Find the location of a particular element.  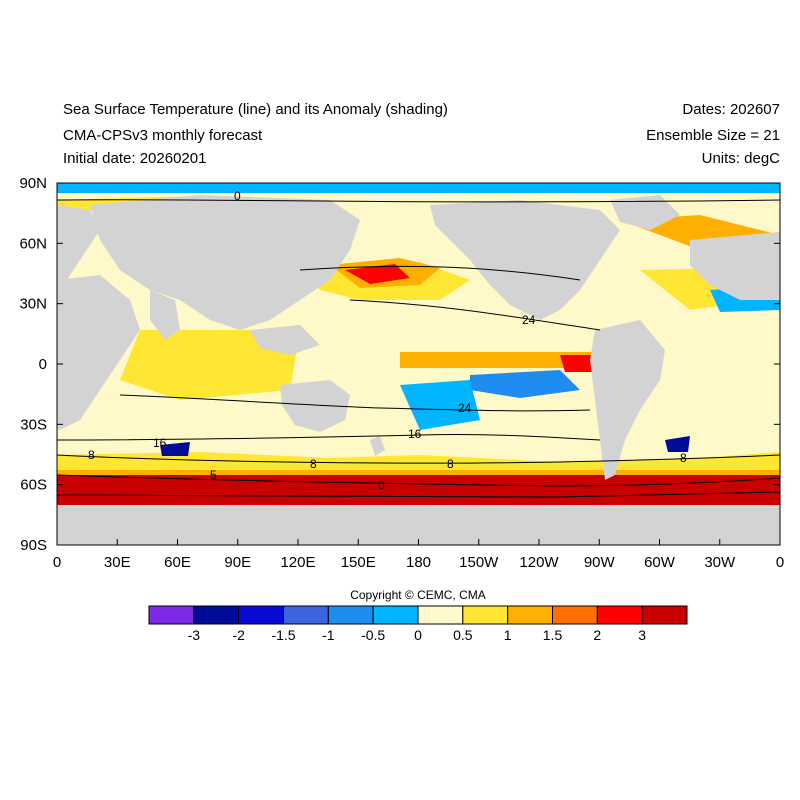

land-europe is located at coordinates (735, 266).